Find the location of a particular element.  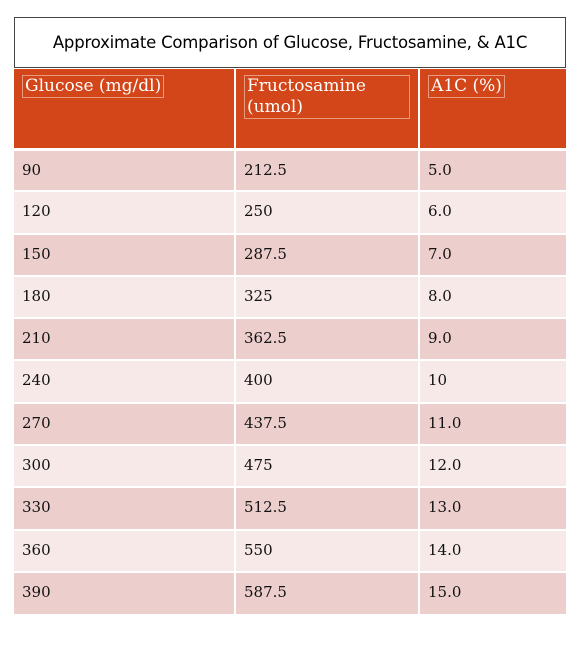

header-fructosamine: Fructosamine (umol) is located at coordinates (327, 109).